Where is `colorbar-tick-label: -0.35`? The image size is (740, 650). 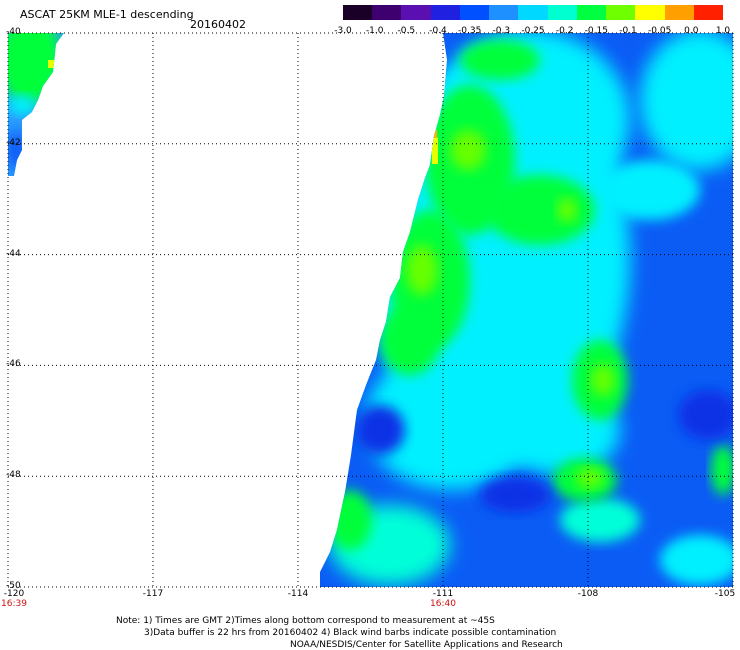 colorbar-tick-label: -0.35 is located at coordinates (470, 31).